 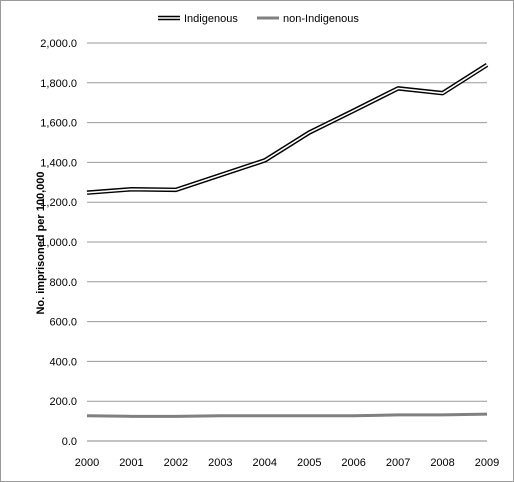 I want to click on y-tick-label: 1,000.0, so click(x=58, y=243).